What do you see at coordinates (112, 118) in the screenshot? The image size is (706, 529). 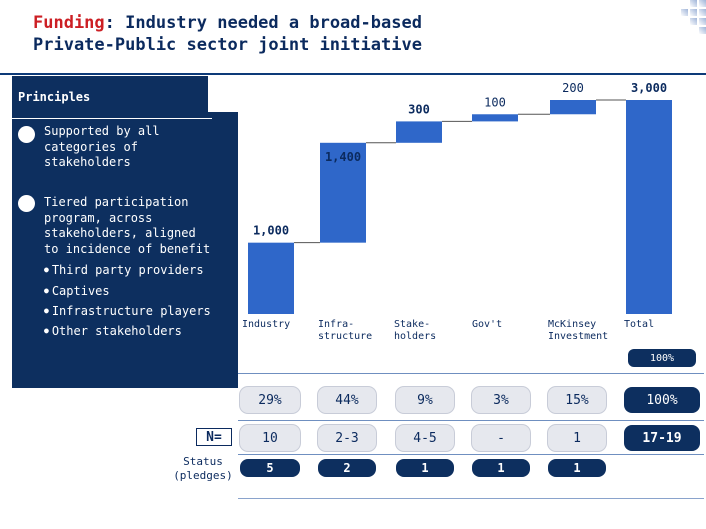 I see `panel-divider` at bounding box center [112, 118].